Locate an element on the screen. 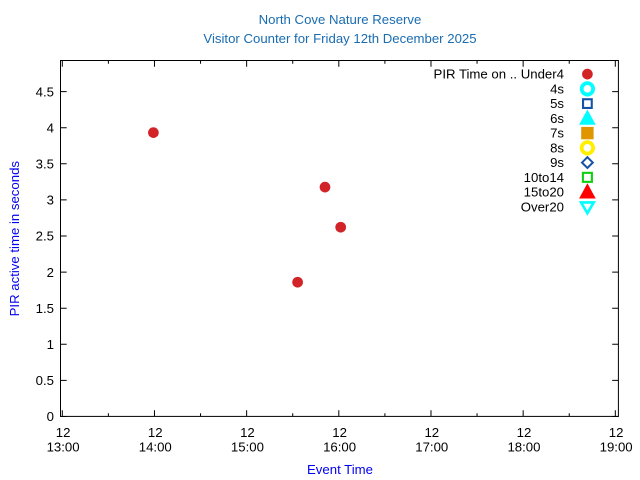 Image resolution: width=640 pixels, height=480 pixels. svg-text: 8s is located at coordinates (557, 147).